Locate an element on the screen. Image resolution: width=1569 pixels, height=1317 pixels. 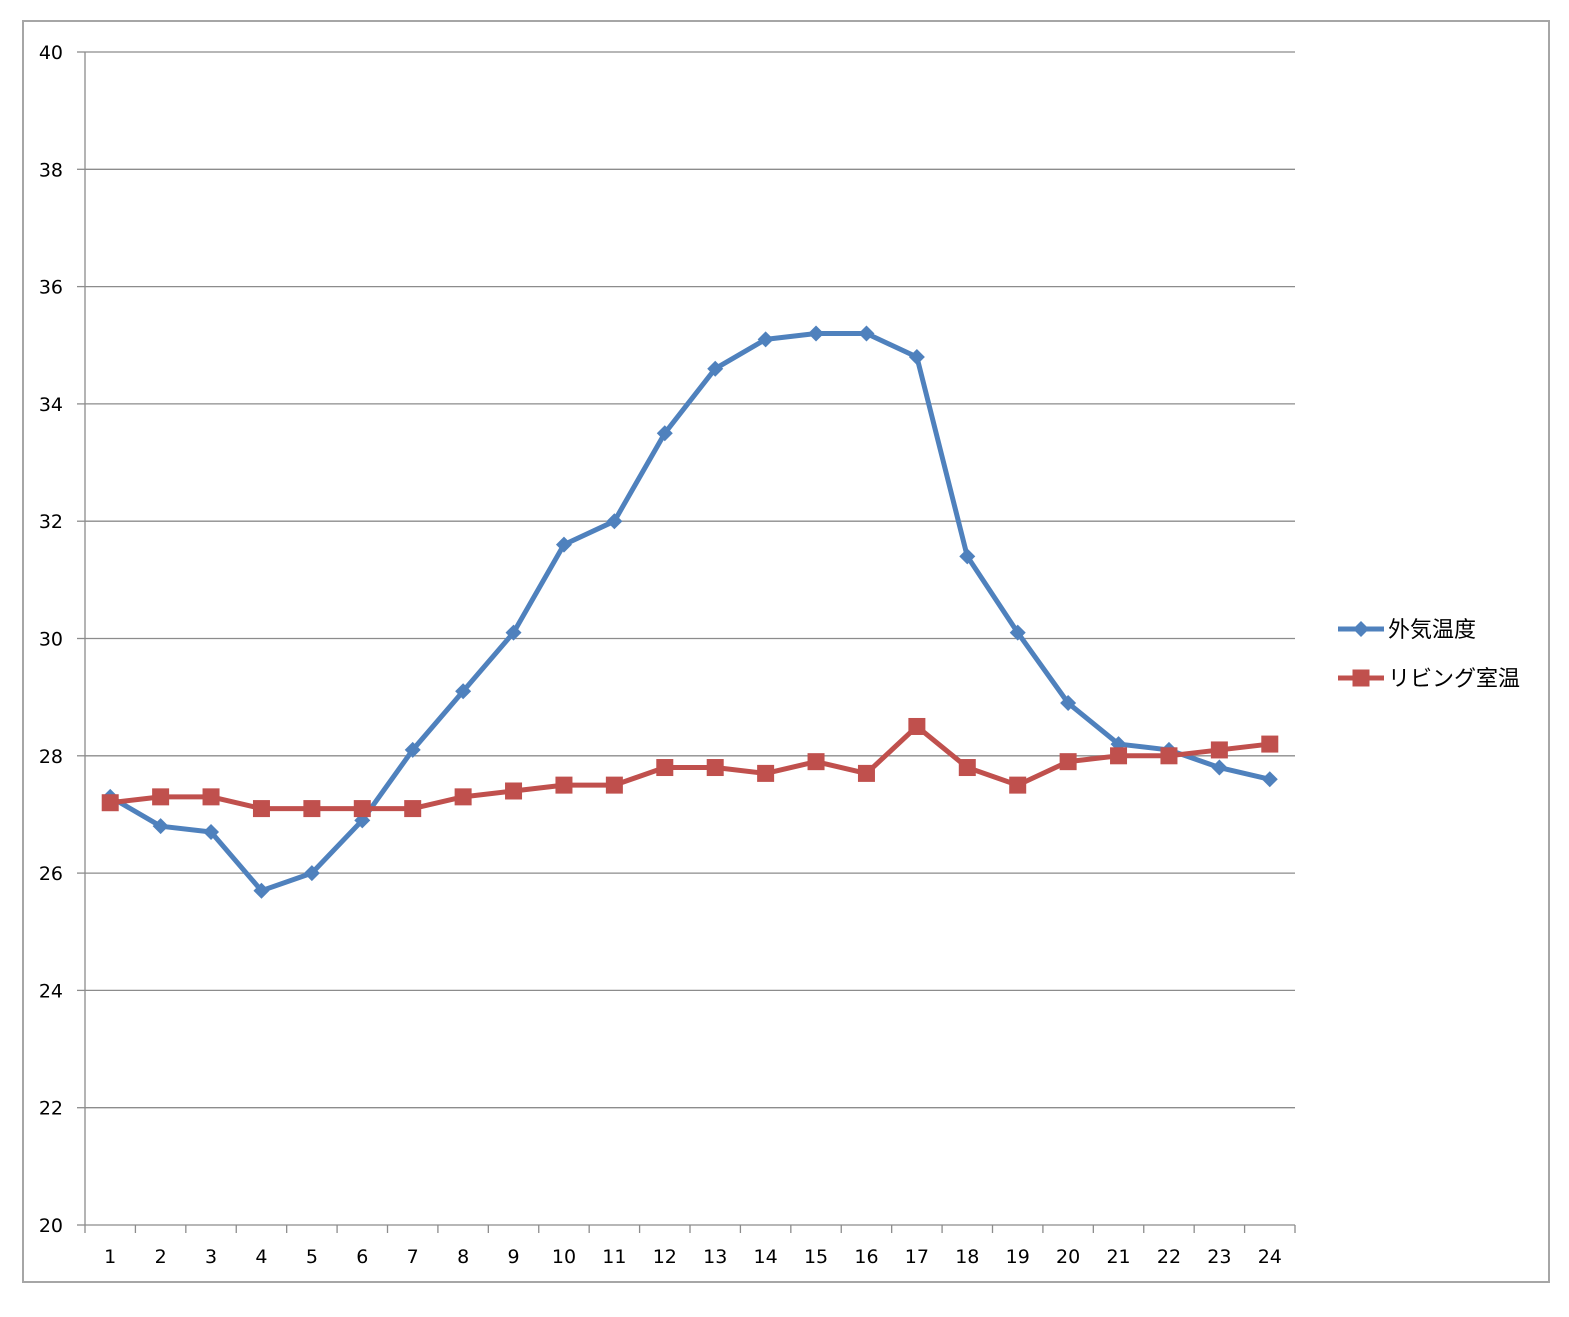
x-tick-label: 15 is located at coordinates (816, 1257).